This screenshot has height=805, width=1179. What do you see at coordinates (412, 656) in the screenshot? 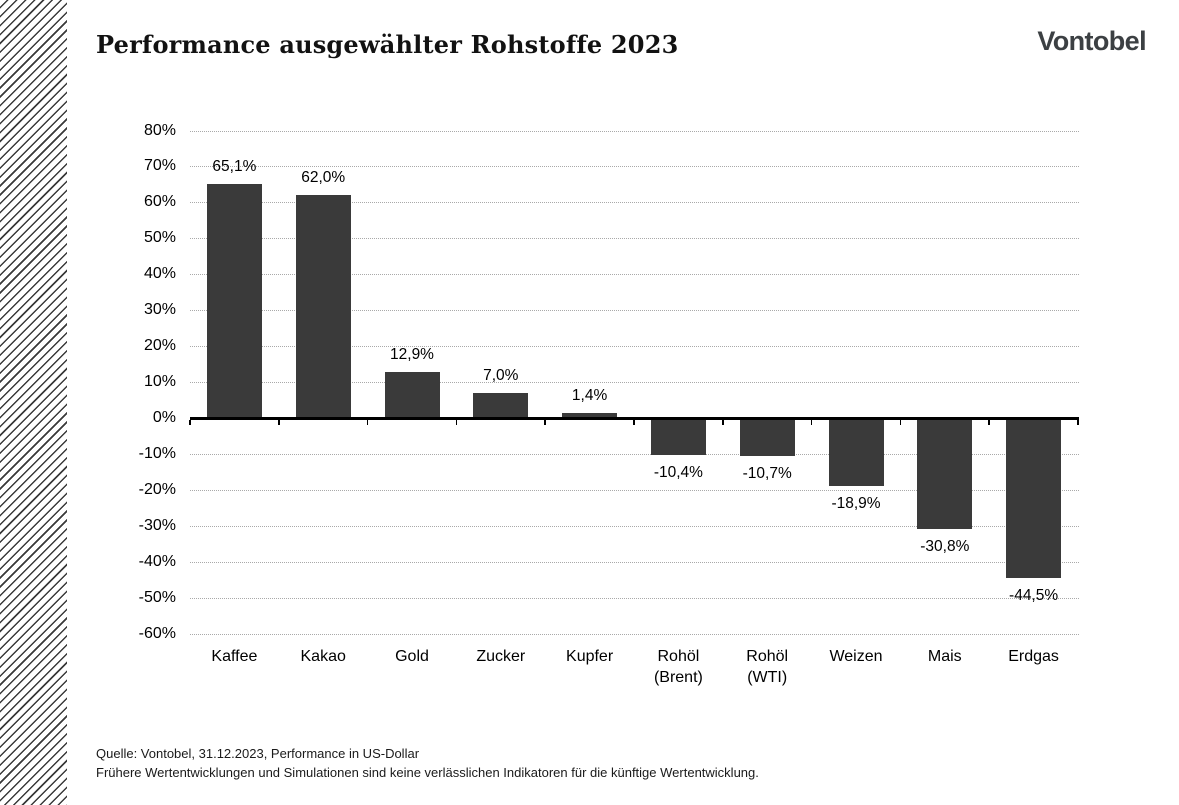
I see `x-axis-category-label: Gold` at bounding box center [412, 656].